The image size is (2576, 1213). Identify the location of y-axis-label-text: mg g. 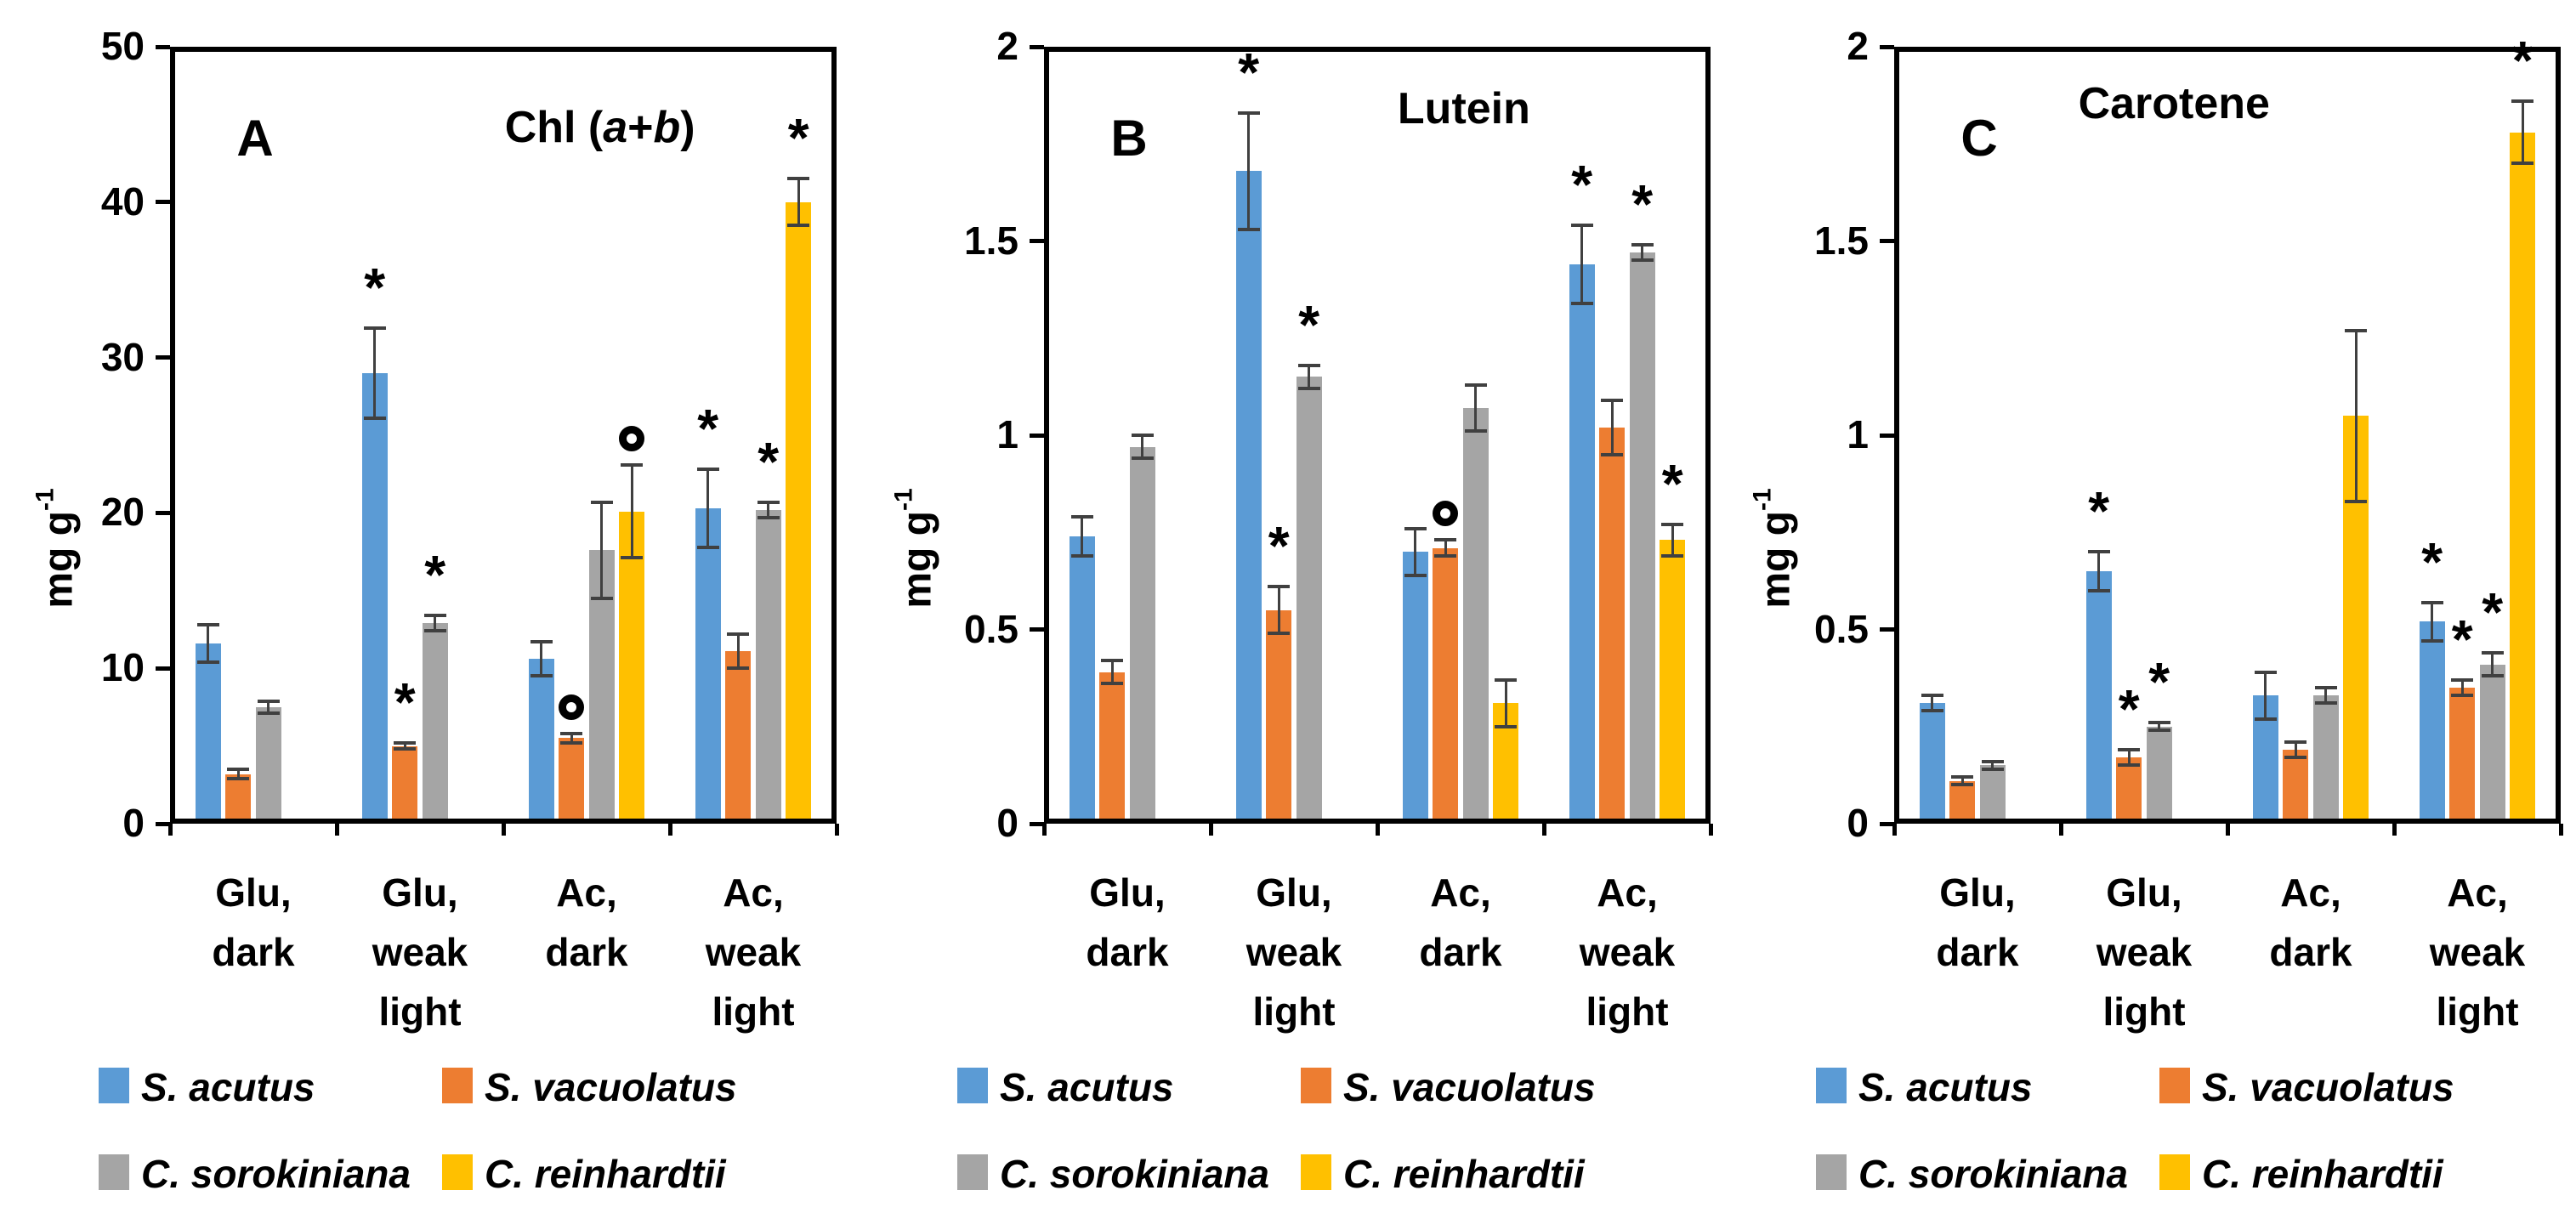
(1776, 560).